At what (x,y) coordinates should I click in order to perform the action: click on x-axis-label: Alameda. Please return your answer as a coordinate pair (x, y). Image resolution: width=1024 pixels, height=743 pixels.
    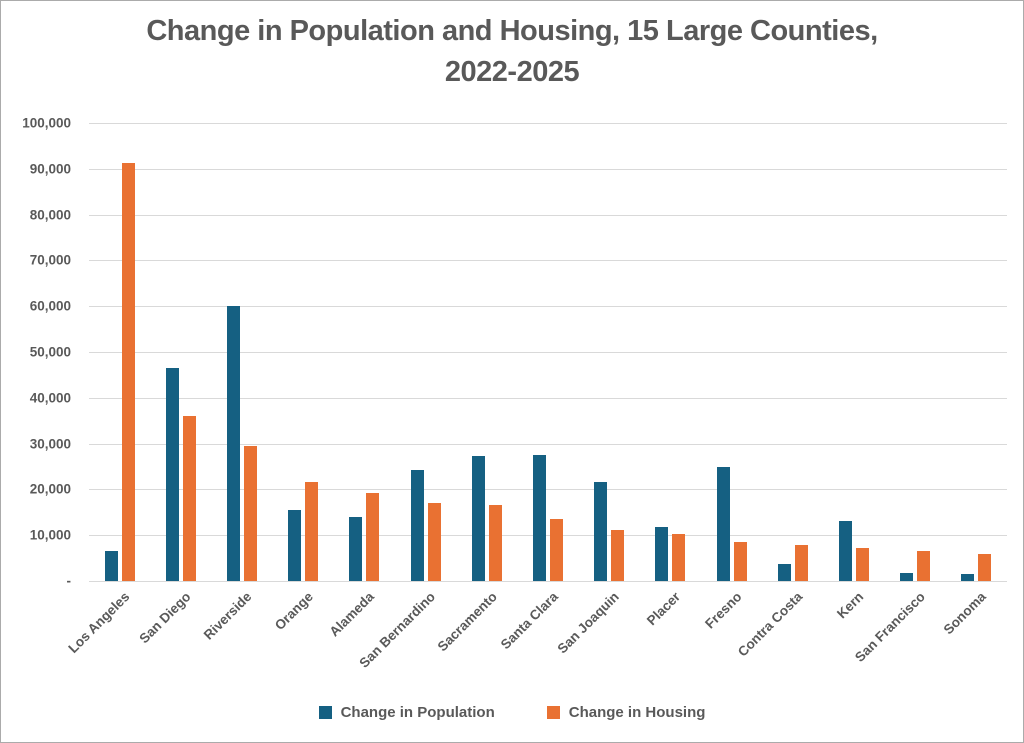
    Looking at the image, I should click on (352, 614).